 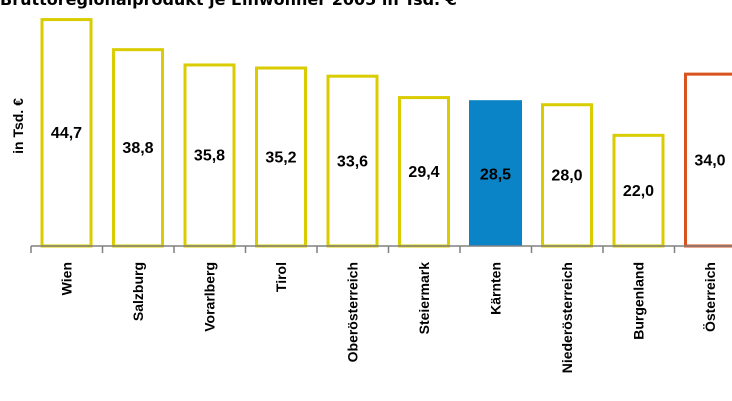 I want to click on category-label-3: Tirol, so click(x=281, y=277).